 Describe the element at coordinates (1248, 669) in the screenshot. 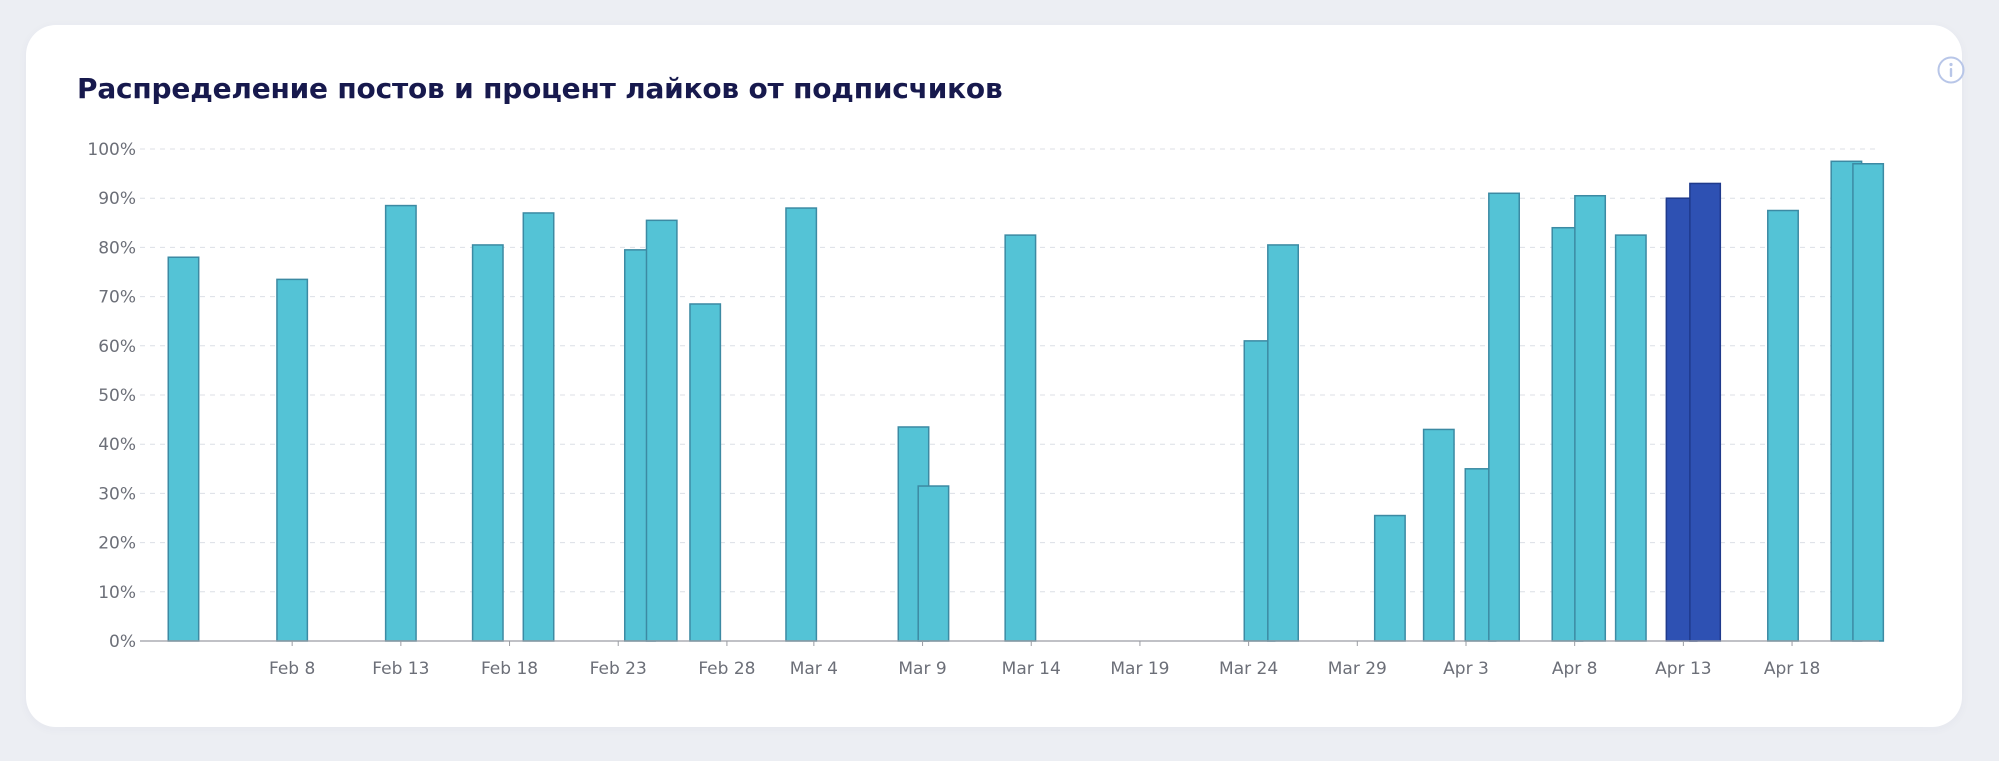

I see `x-tick-label: Mar 24` at that location.